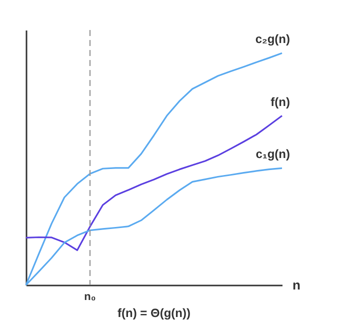 This screenshot has width=342, height=332. Describe the element at coordinates (90, 297) in the screenshot. I see `text: n₀` at that location.